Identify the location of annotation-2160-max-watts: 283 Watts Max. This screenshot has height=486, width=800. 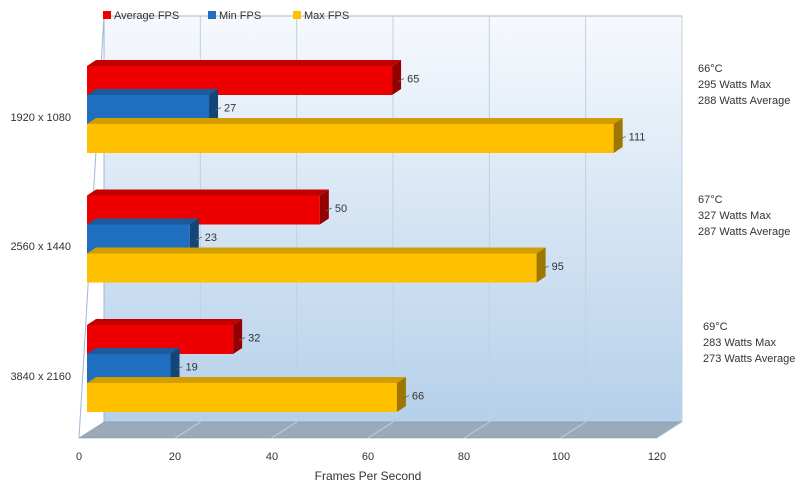
(739, 343).